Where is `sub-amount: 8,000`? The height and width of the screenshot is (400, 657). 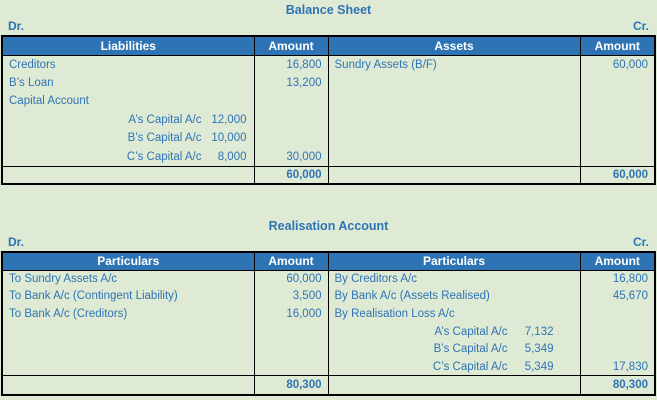 sub-amount: 8,000 is located at coordinates (232, 156).